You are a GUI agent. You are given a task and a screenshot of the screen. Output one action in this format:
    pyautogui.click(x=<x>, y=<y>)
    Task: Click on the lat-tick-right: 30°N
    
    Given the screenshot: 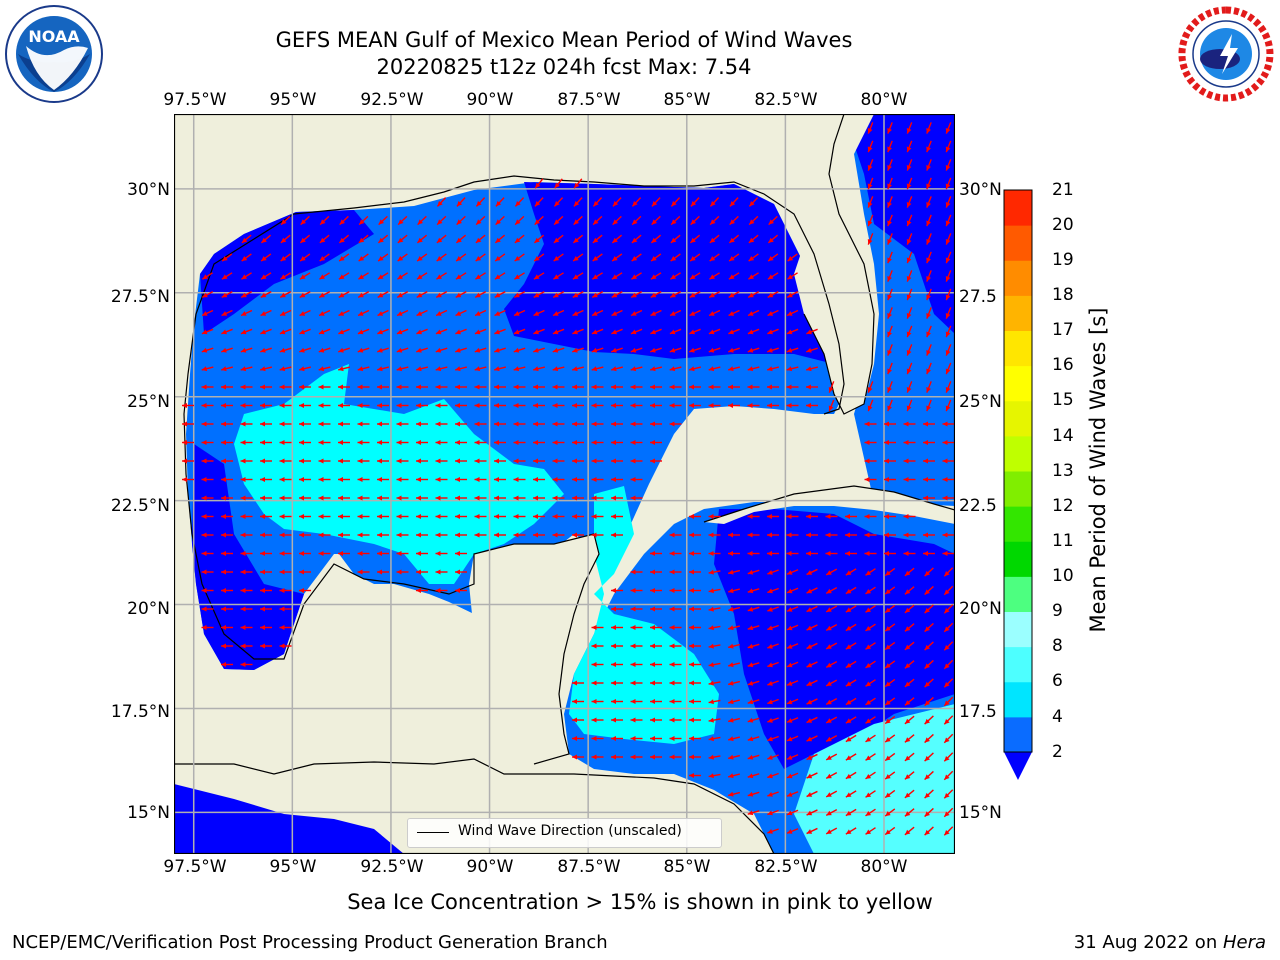 What is the action you would take?
    pyautogui.click(x=980, y=190)
    